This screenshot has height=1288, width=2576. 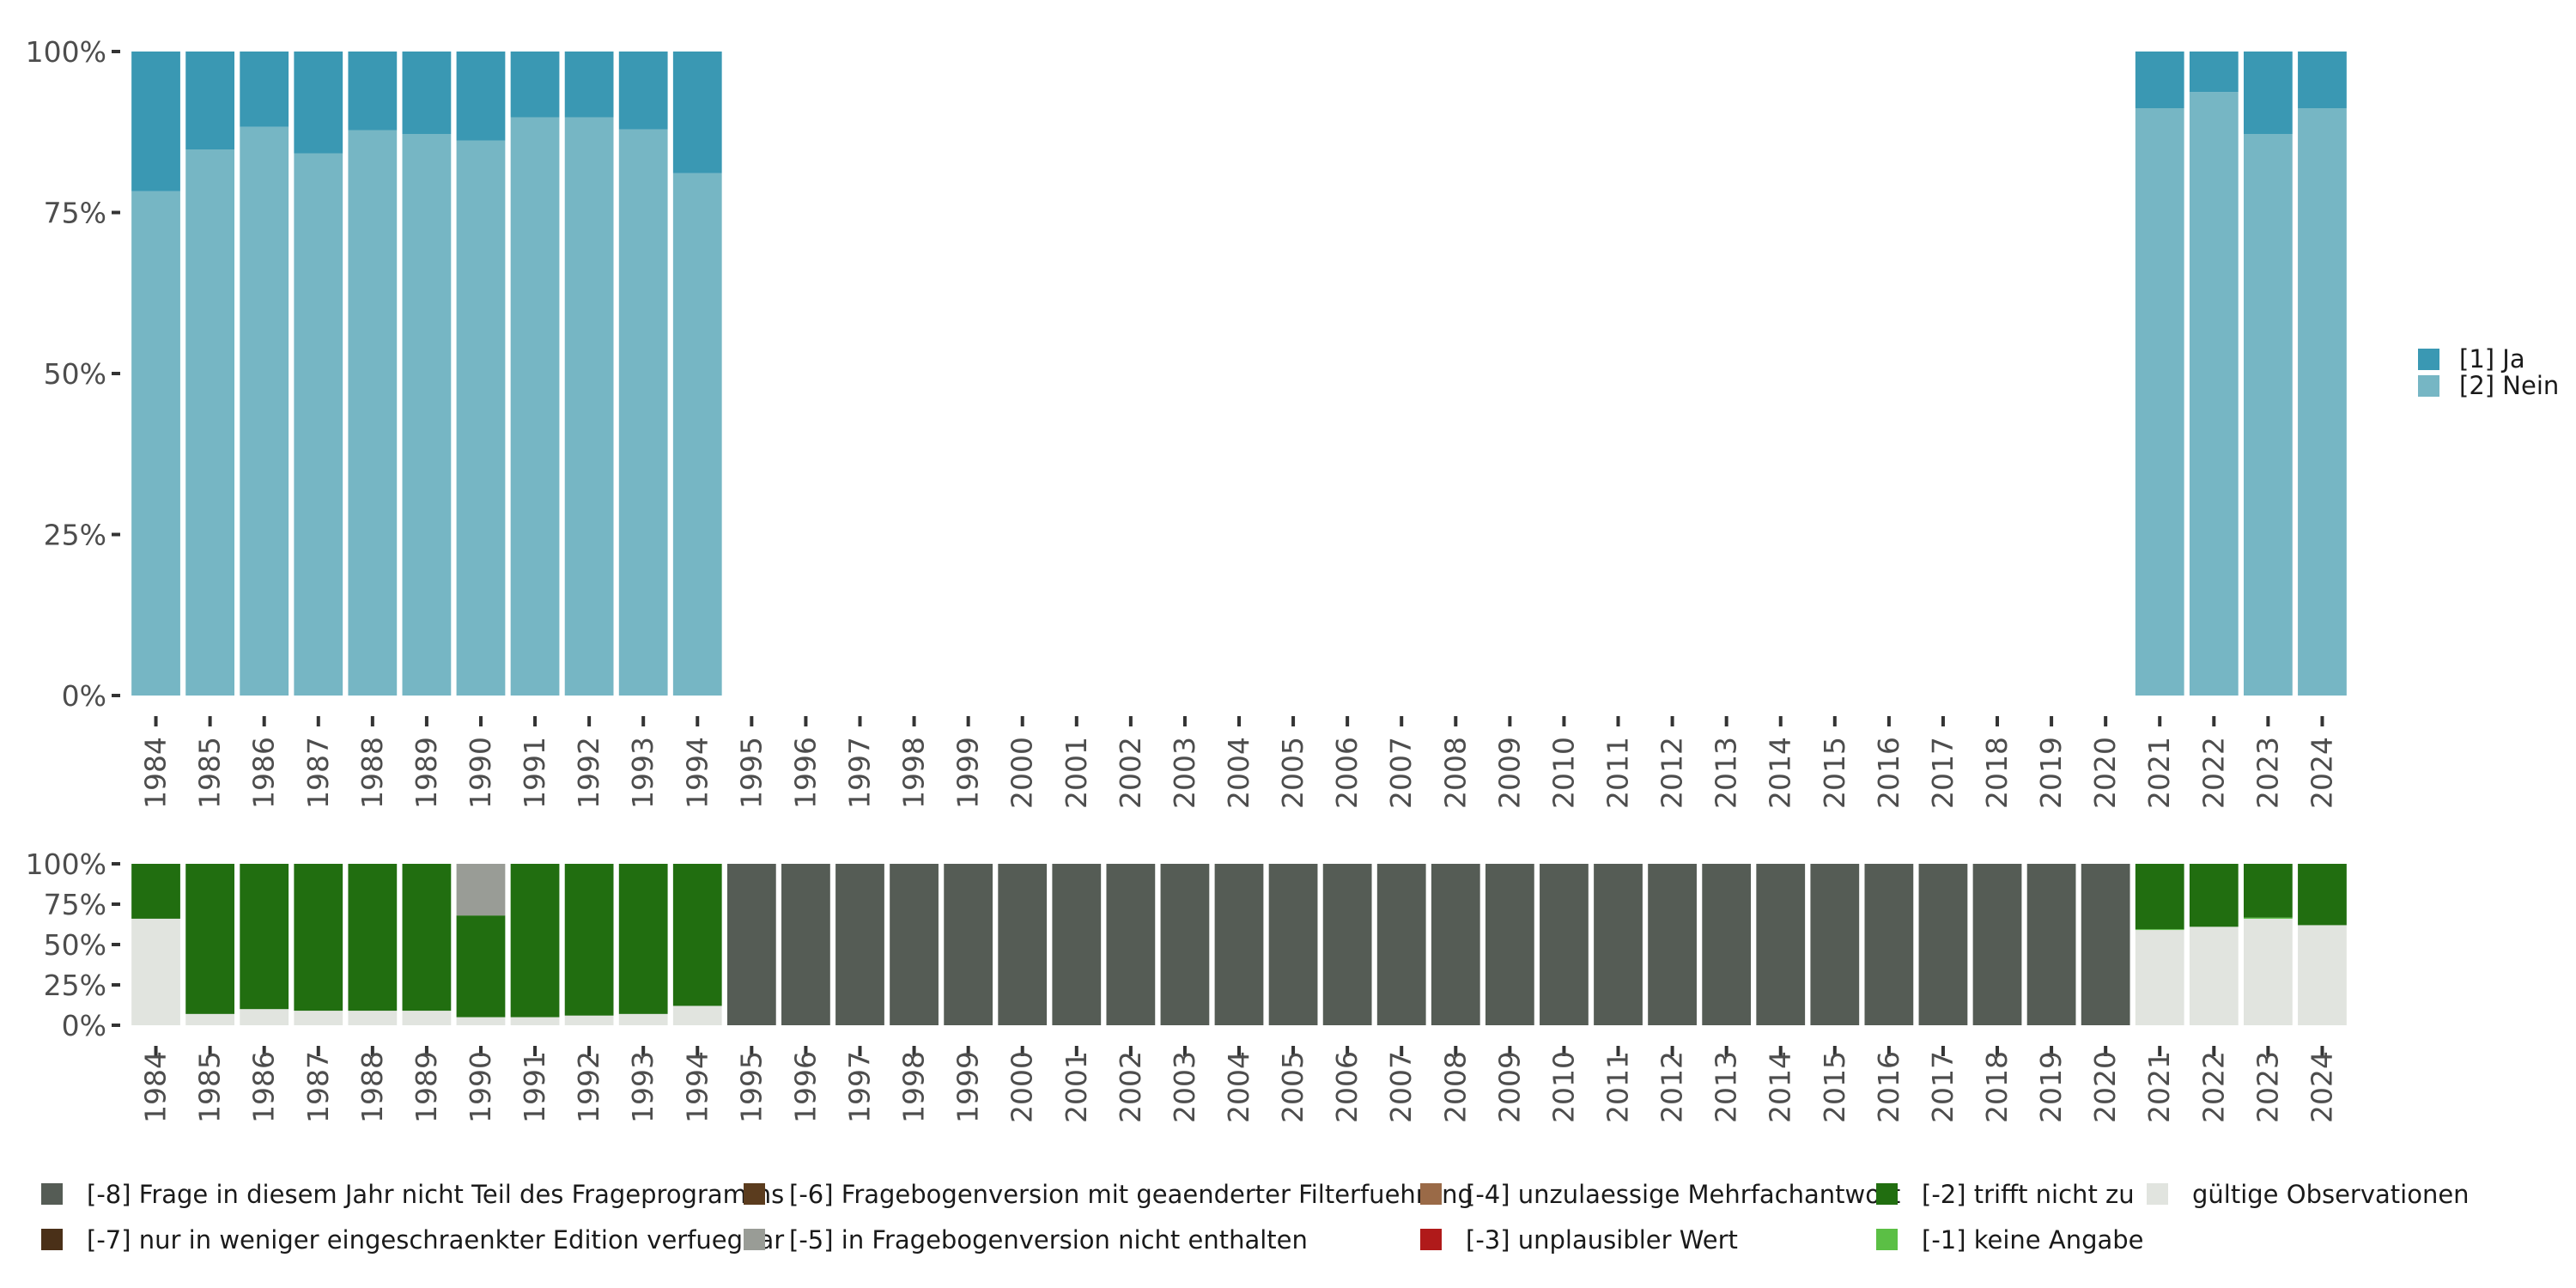 I want to click on legend-label-m2: [-2] trifft nicht zu, so click(x=2028, y=1195).